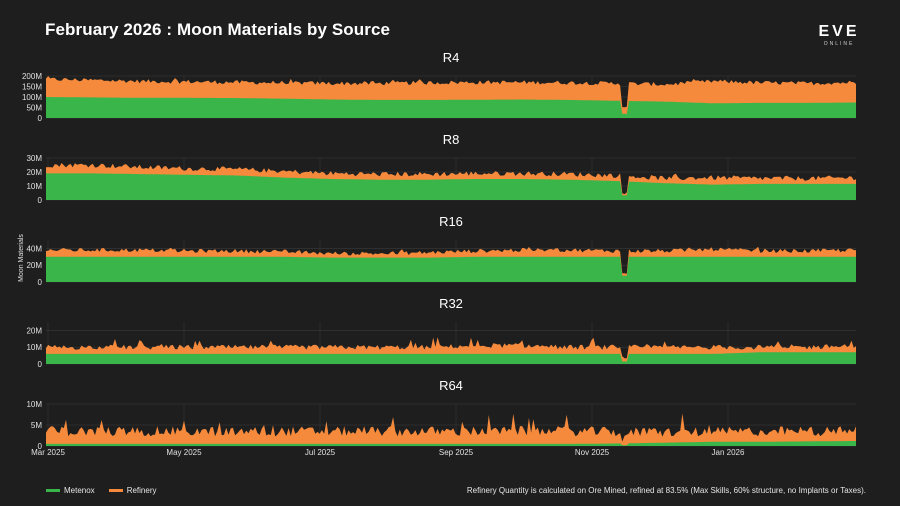  I want to click on x-tick-label: Mar 2025, so click(48, 452).